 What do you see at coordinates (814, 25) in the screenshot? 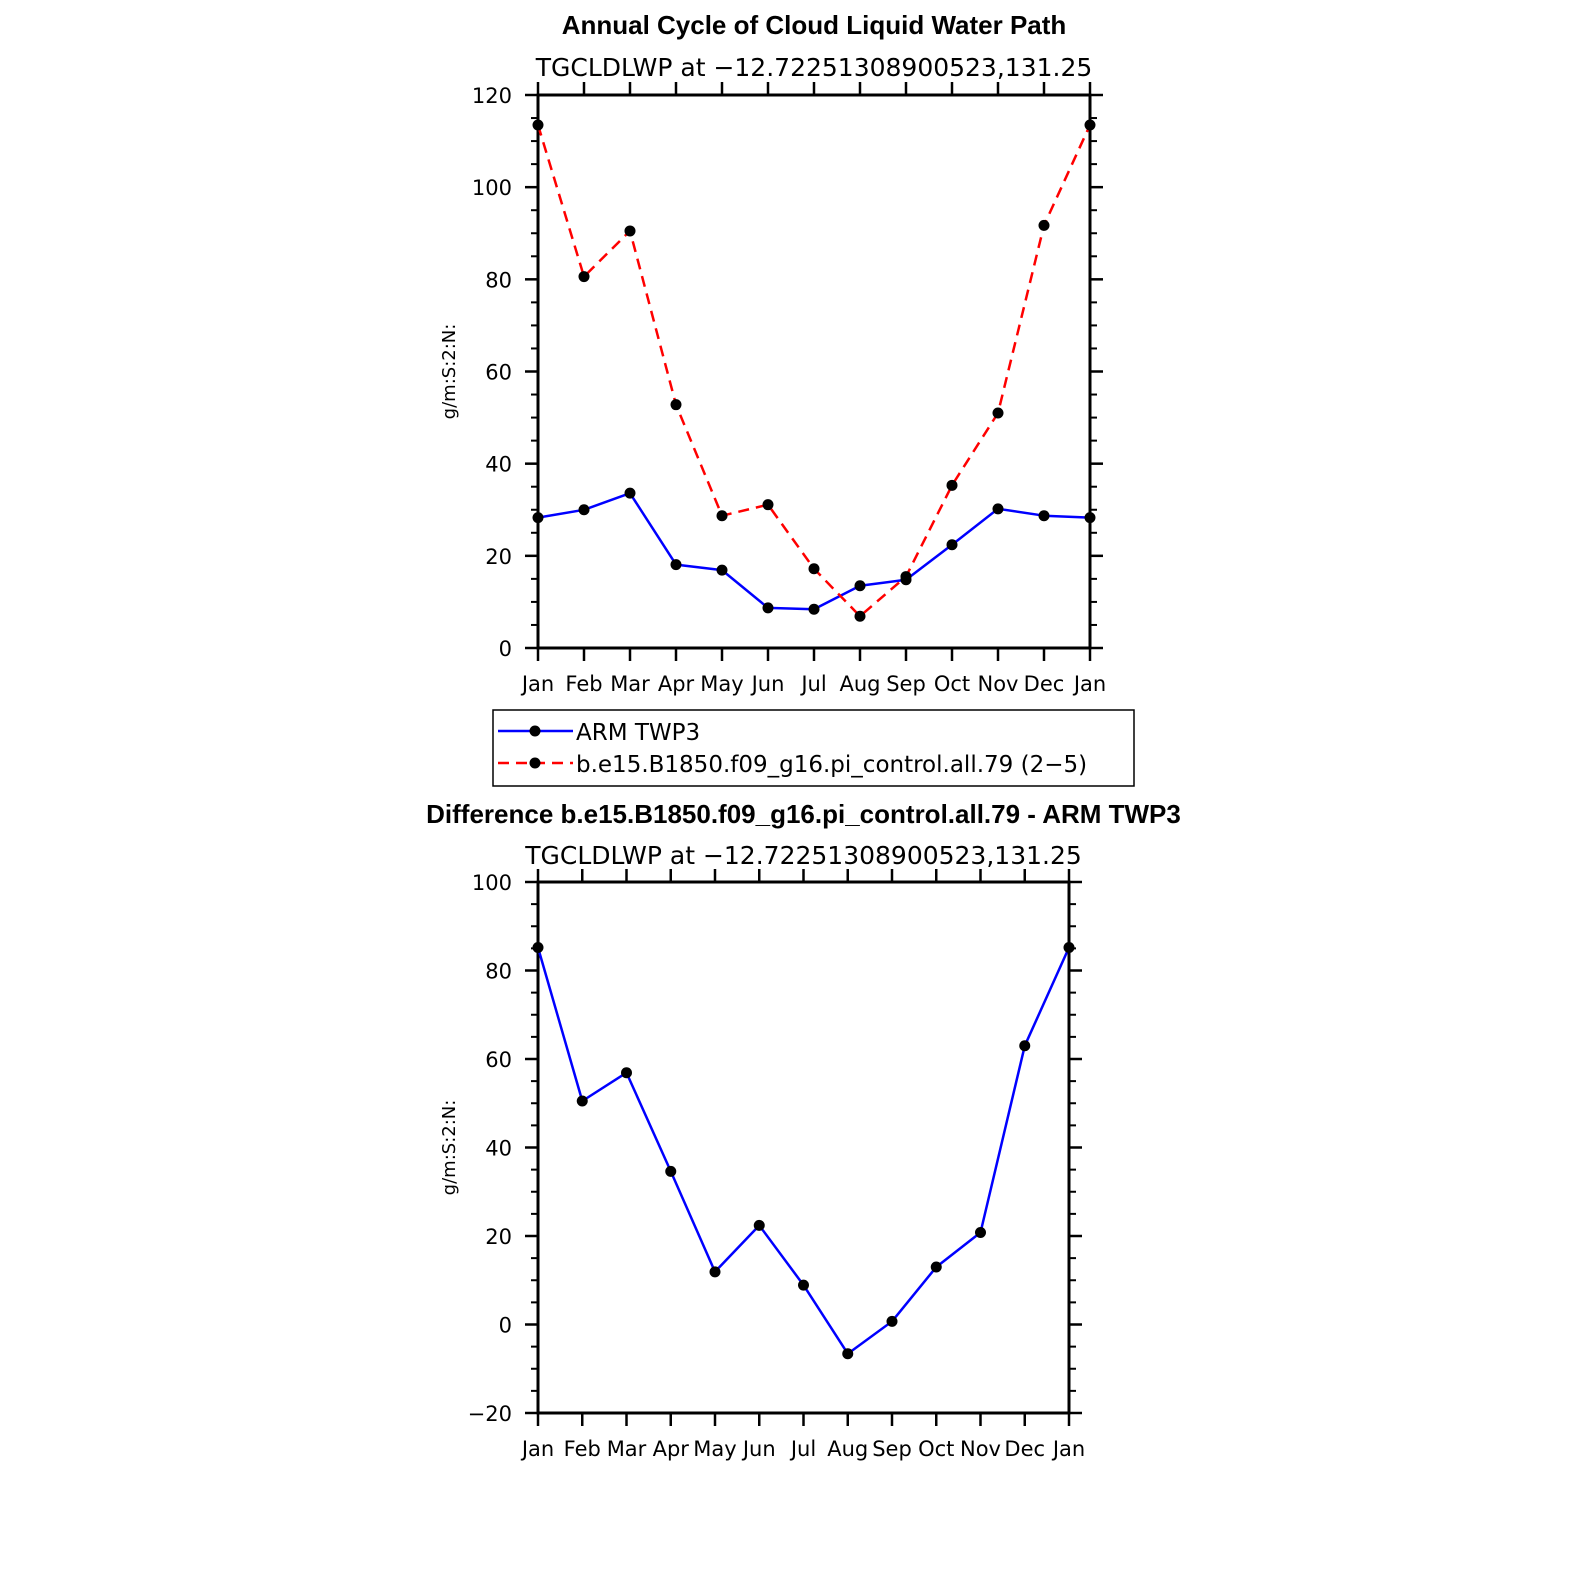
I see `chart-title: Annual Cycle of Cloud Liquid Water Path` at bounding box center [814, 25].